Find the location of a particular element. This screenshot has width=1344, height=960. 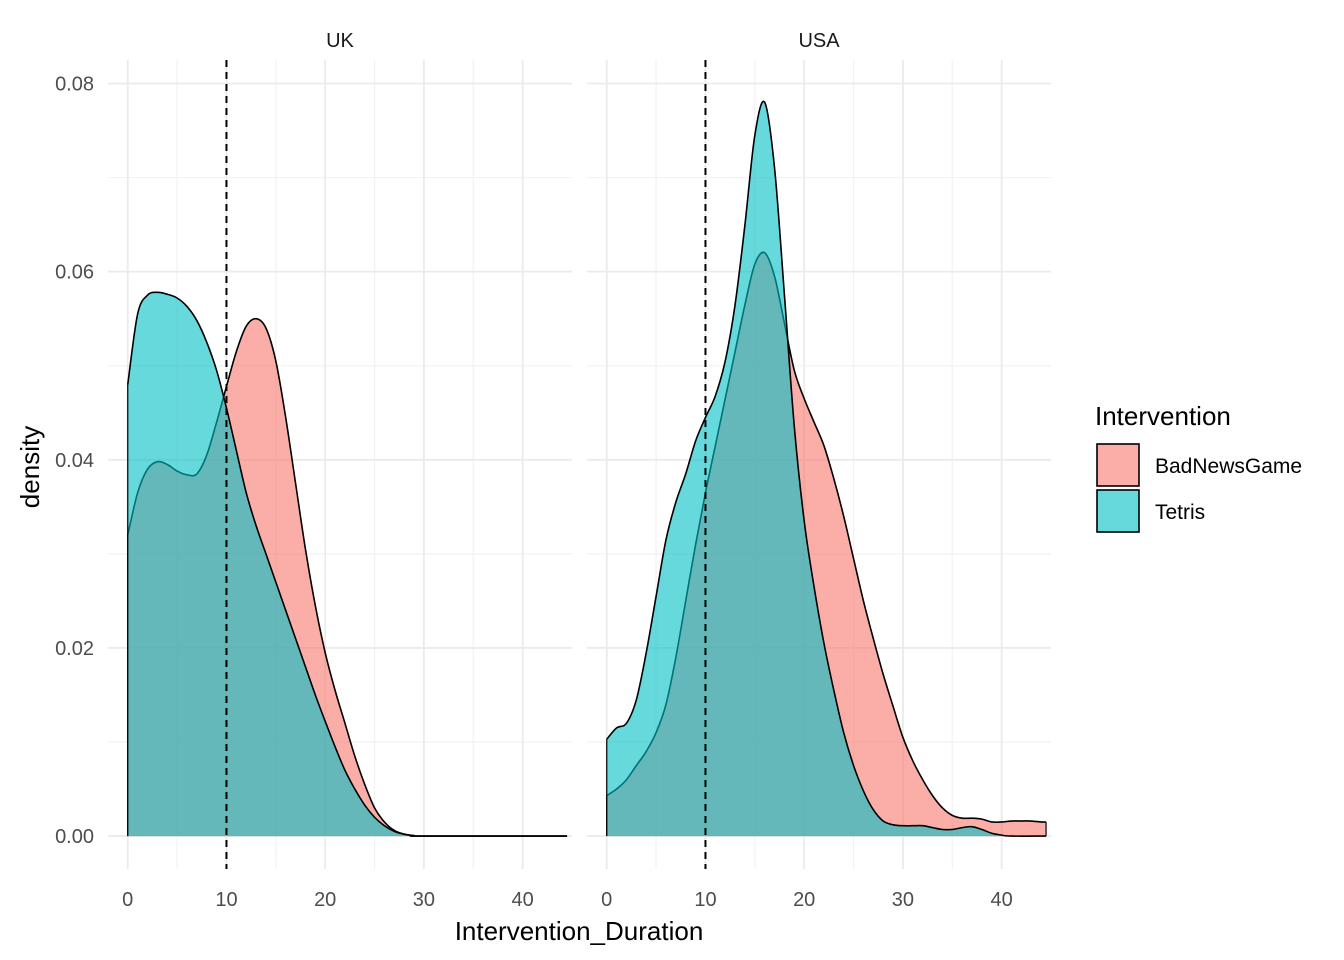

y-tick-label: 0.08 is located at coordinates (74, 85).